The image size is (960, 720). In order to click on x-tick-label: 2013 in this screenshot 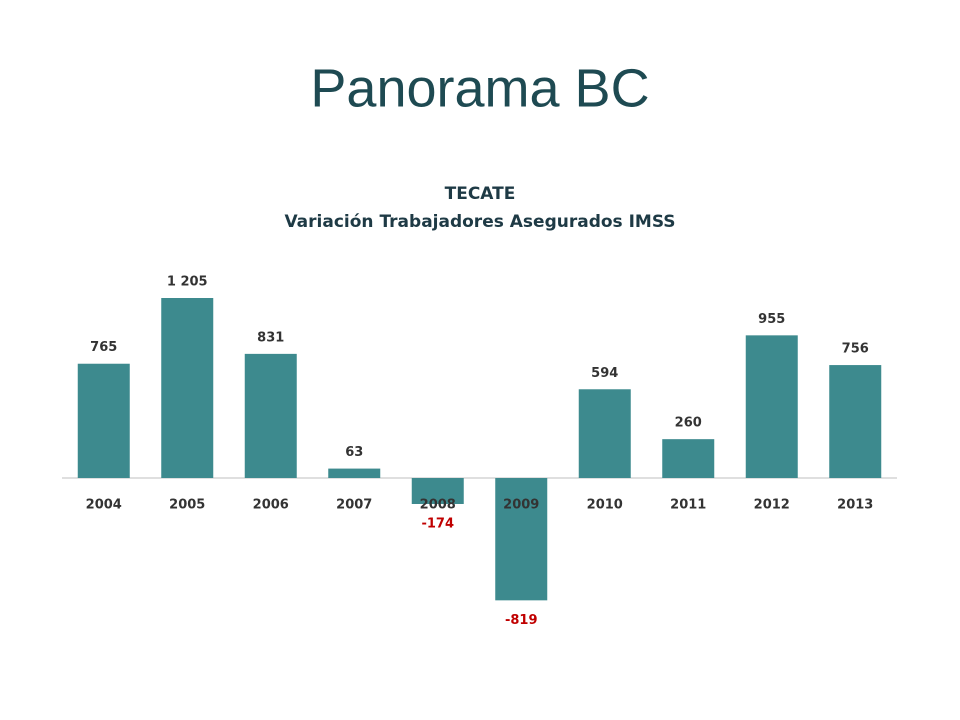, I will do `click(855, 505)`.